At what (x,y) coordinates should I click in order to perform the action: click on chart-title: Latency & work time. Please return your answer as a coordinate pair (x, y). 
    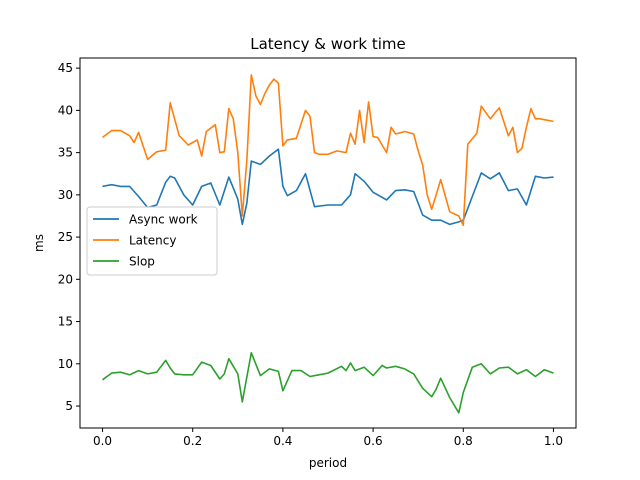
    Looking at the image, I should click on (327, 44).